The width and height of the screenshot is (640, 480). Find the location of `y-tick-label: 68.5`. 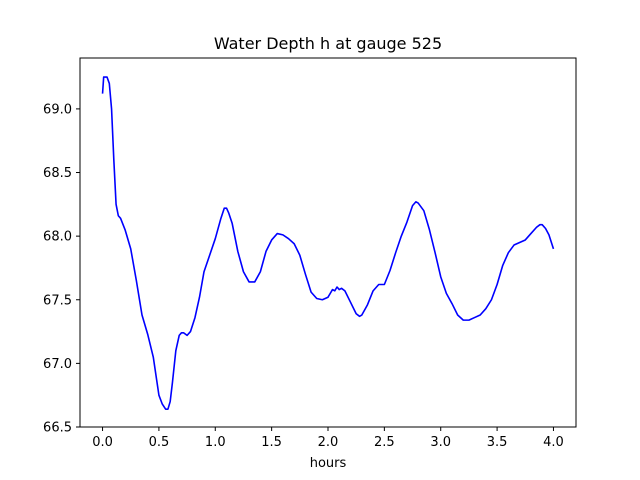

y-tick-label: 68.5 is located at coordinates (57, 173).